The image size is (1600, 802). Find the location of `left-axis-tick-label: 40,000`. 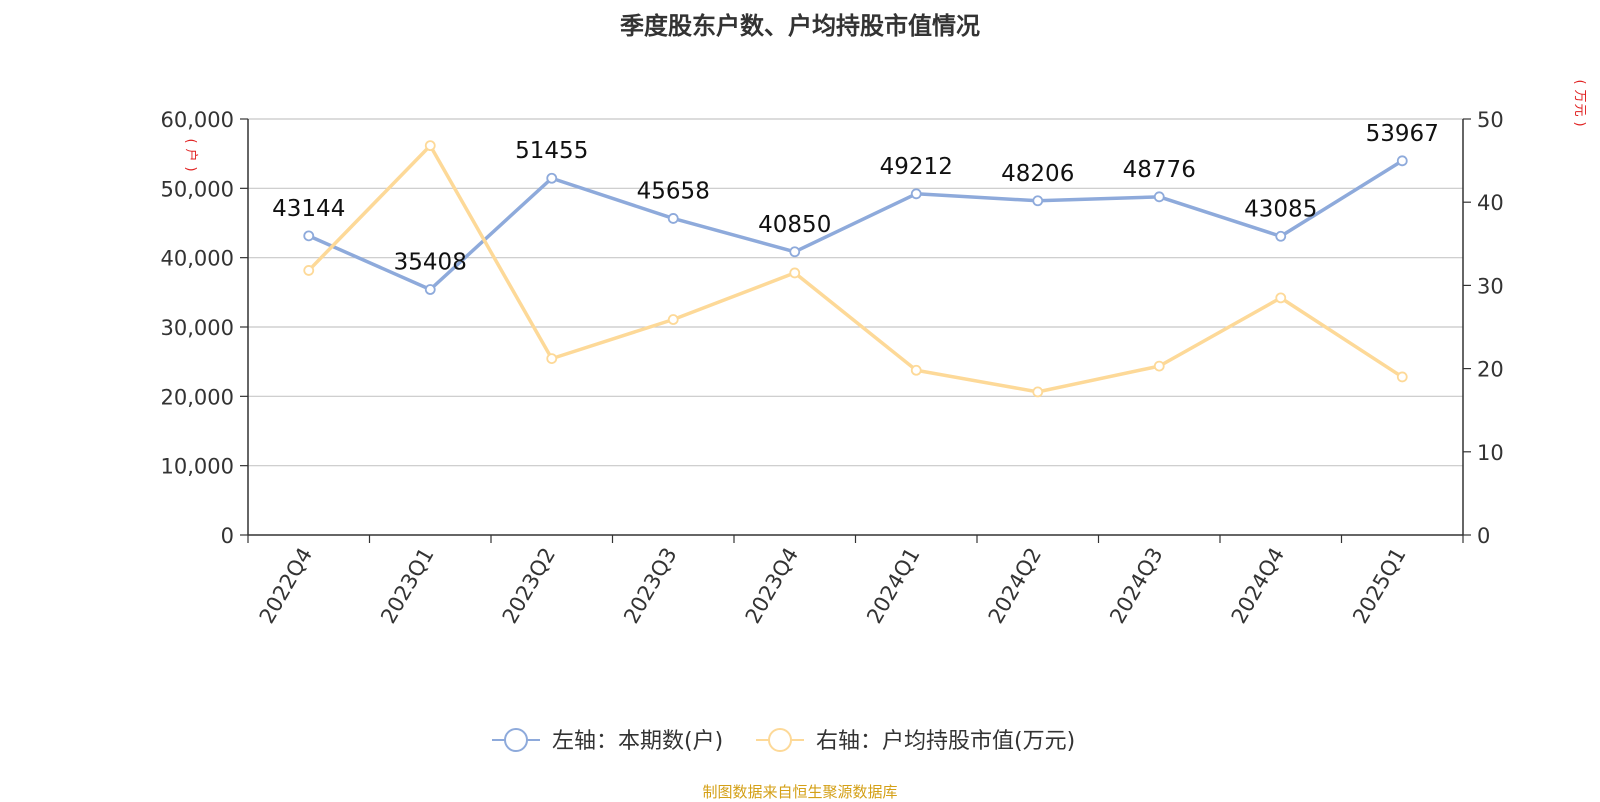

left-axis-tick-label: 40,000 is located at coordinates (197, 259).